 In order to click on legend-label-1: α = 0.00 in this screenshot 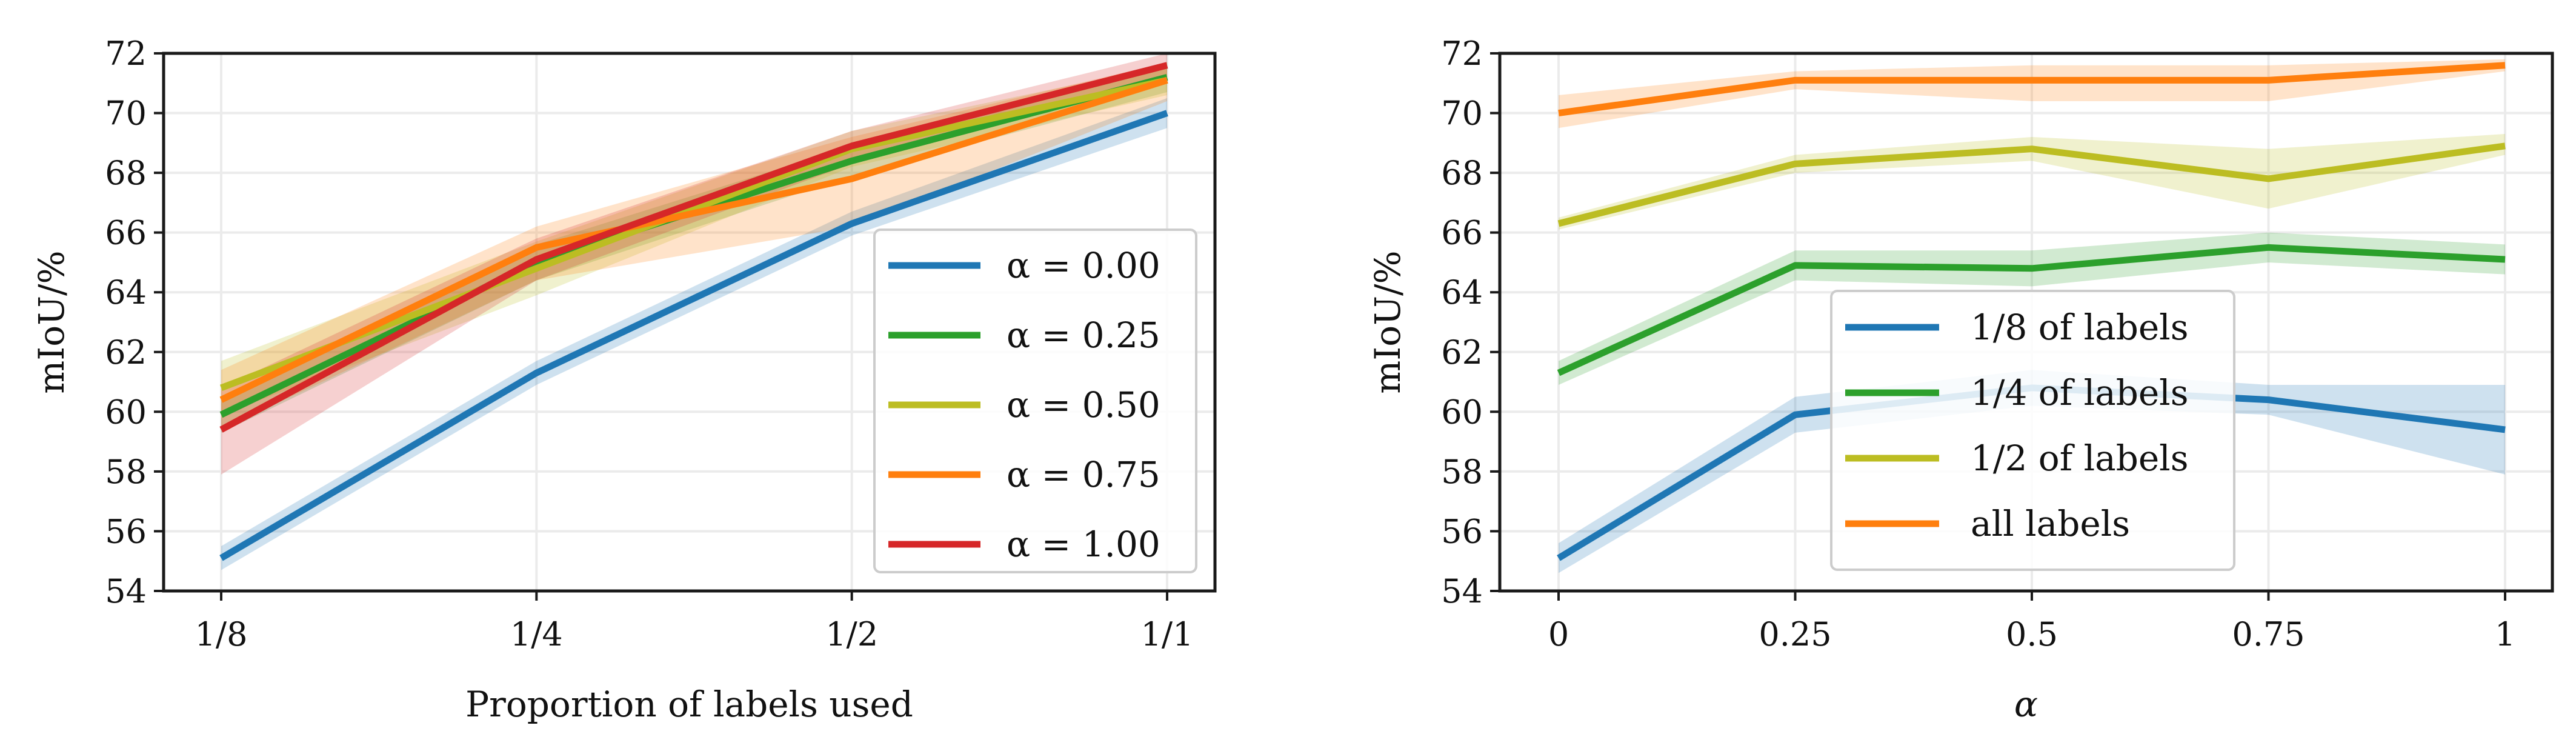, I will do `click(1083, 265)`.